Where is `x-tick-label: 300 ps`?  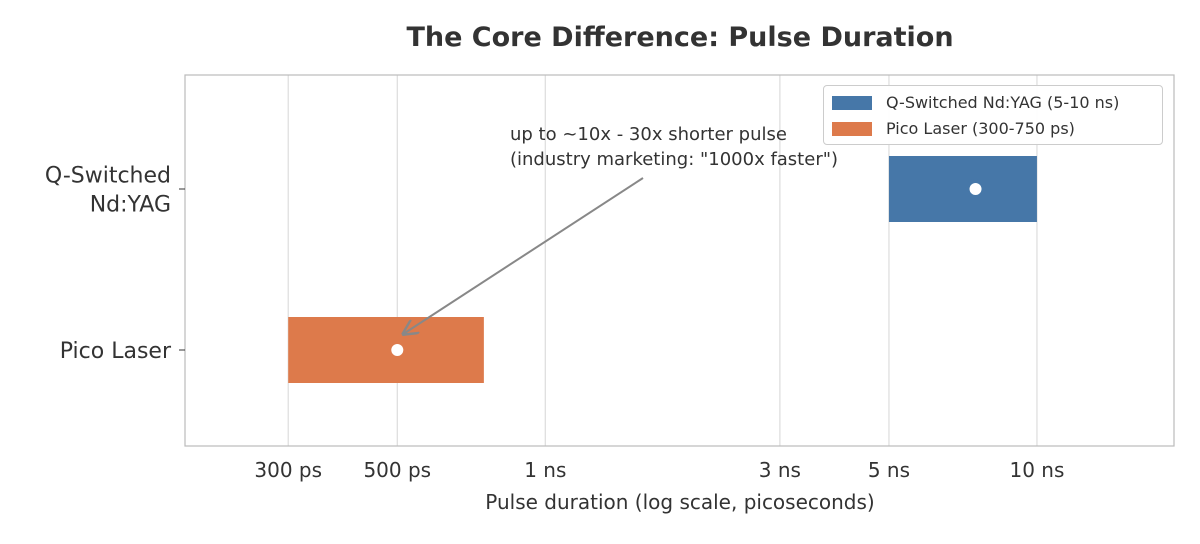 x-tick-label: 300 ps is located at coordinates (288, 470).